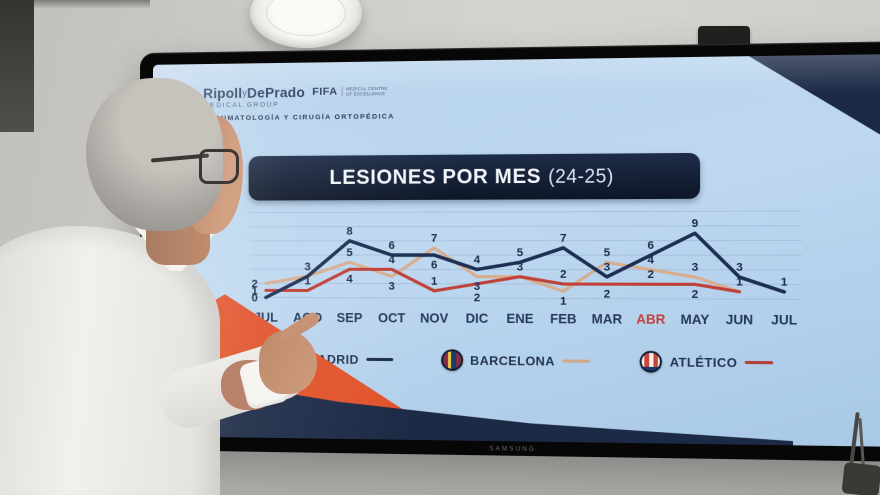 The width and height of the screenshot is (880, 495). What do you see at coordinates (368, 91) in the screenshot?
I see `fifa-caption: MEDICAL CENTRE OF EXCELLENCE` at bounding box center [368, 91].